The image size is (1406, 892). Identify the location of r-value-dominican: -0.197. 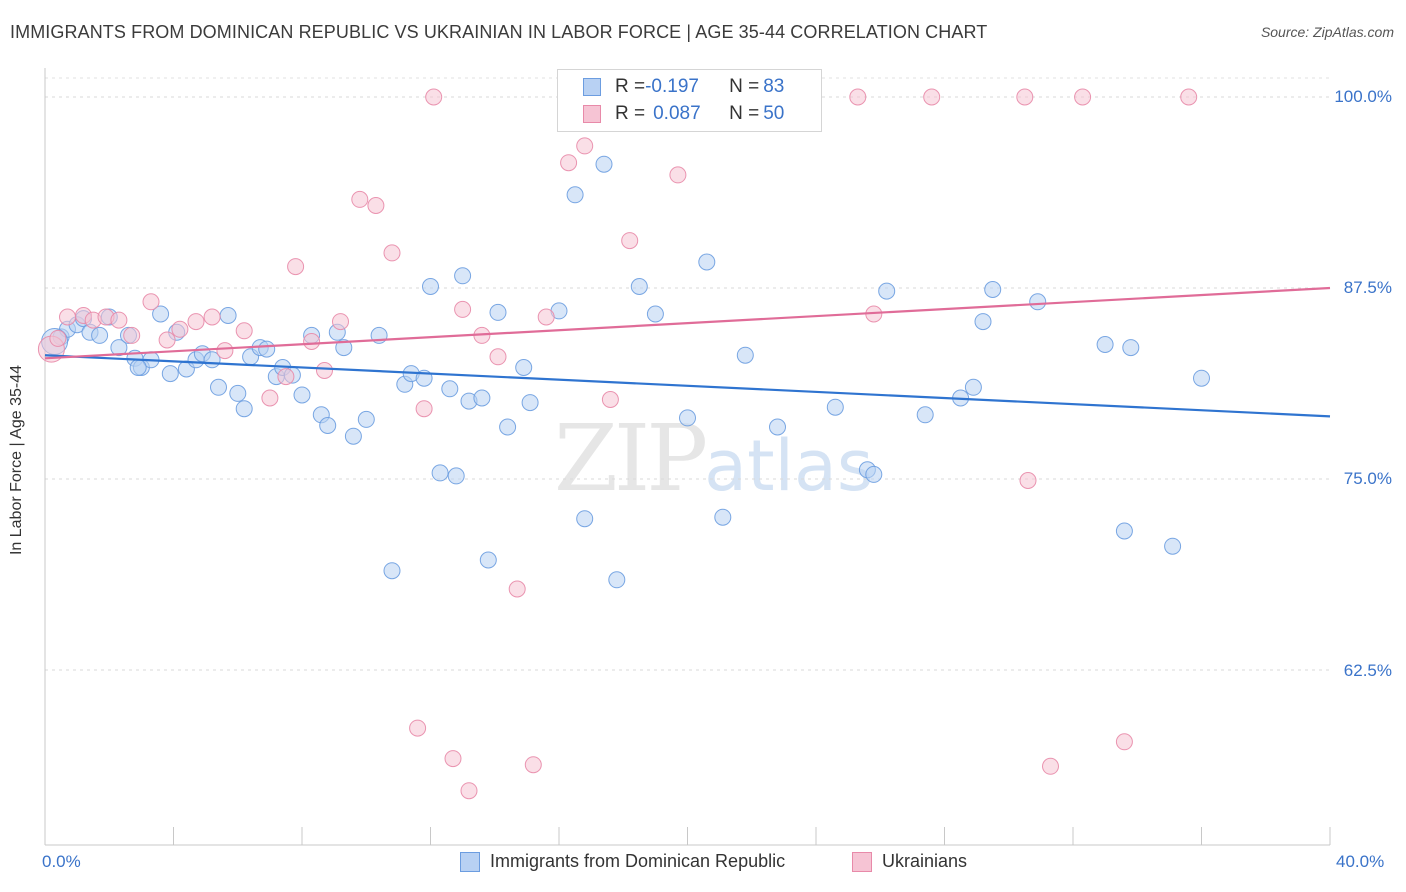
(672, 86).